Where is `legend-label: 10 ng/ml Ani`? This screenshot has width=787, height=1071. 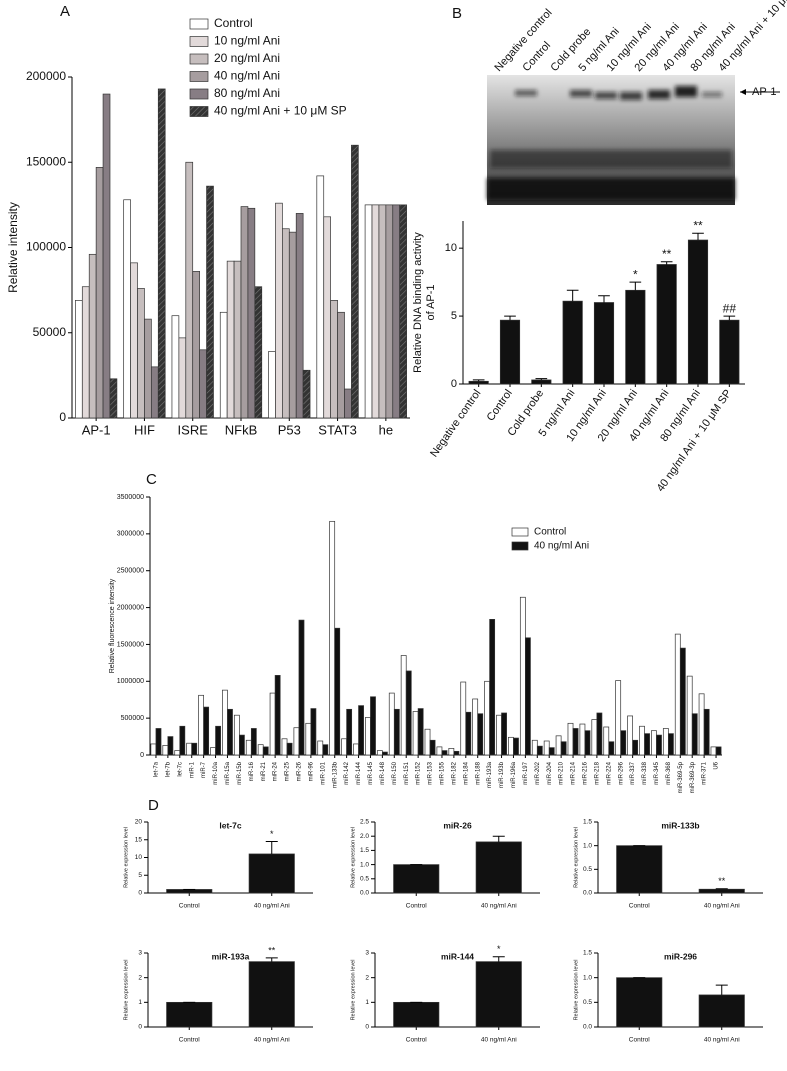 legend-label: 10 ng/ml Ani is located at coordinates (247, 41).